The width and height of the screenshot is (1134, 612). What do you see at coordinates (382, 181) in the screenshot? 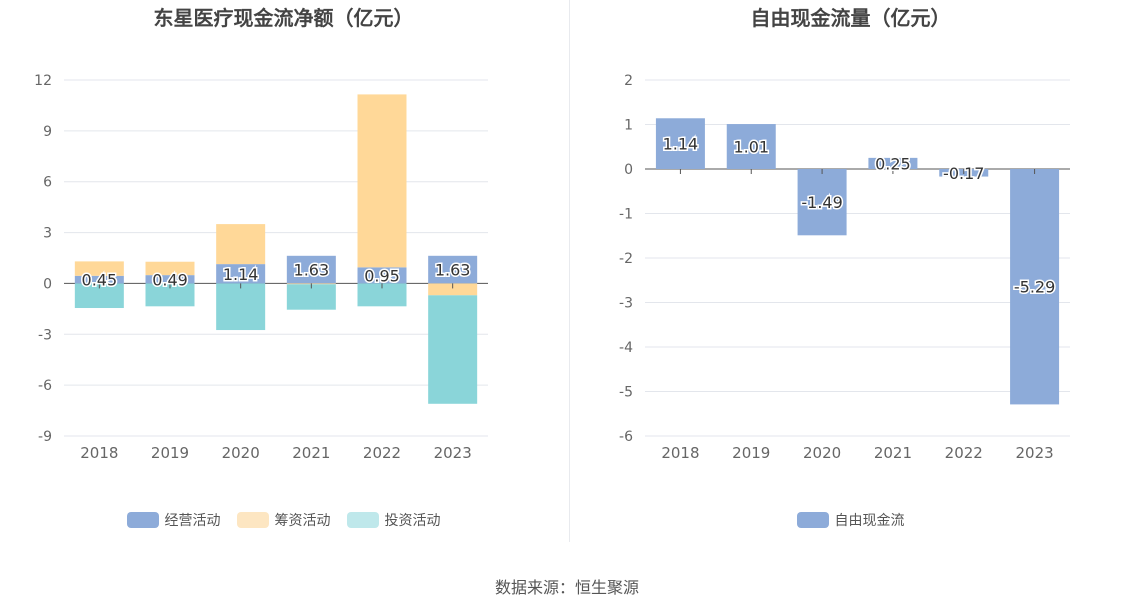
I see `bar-筹资活动-2022` at bounding box center [382, 181].